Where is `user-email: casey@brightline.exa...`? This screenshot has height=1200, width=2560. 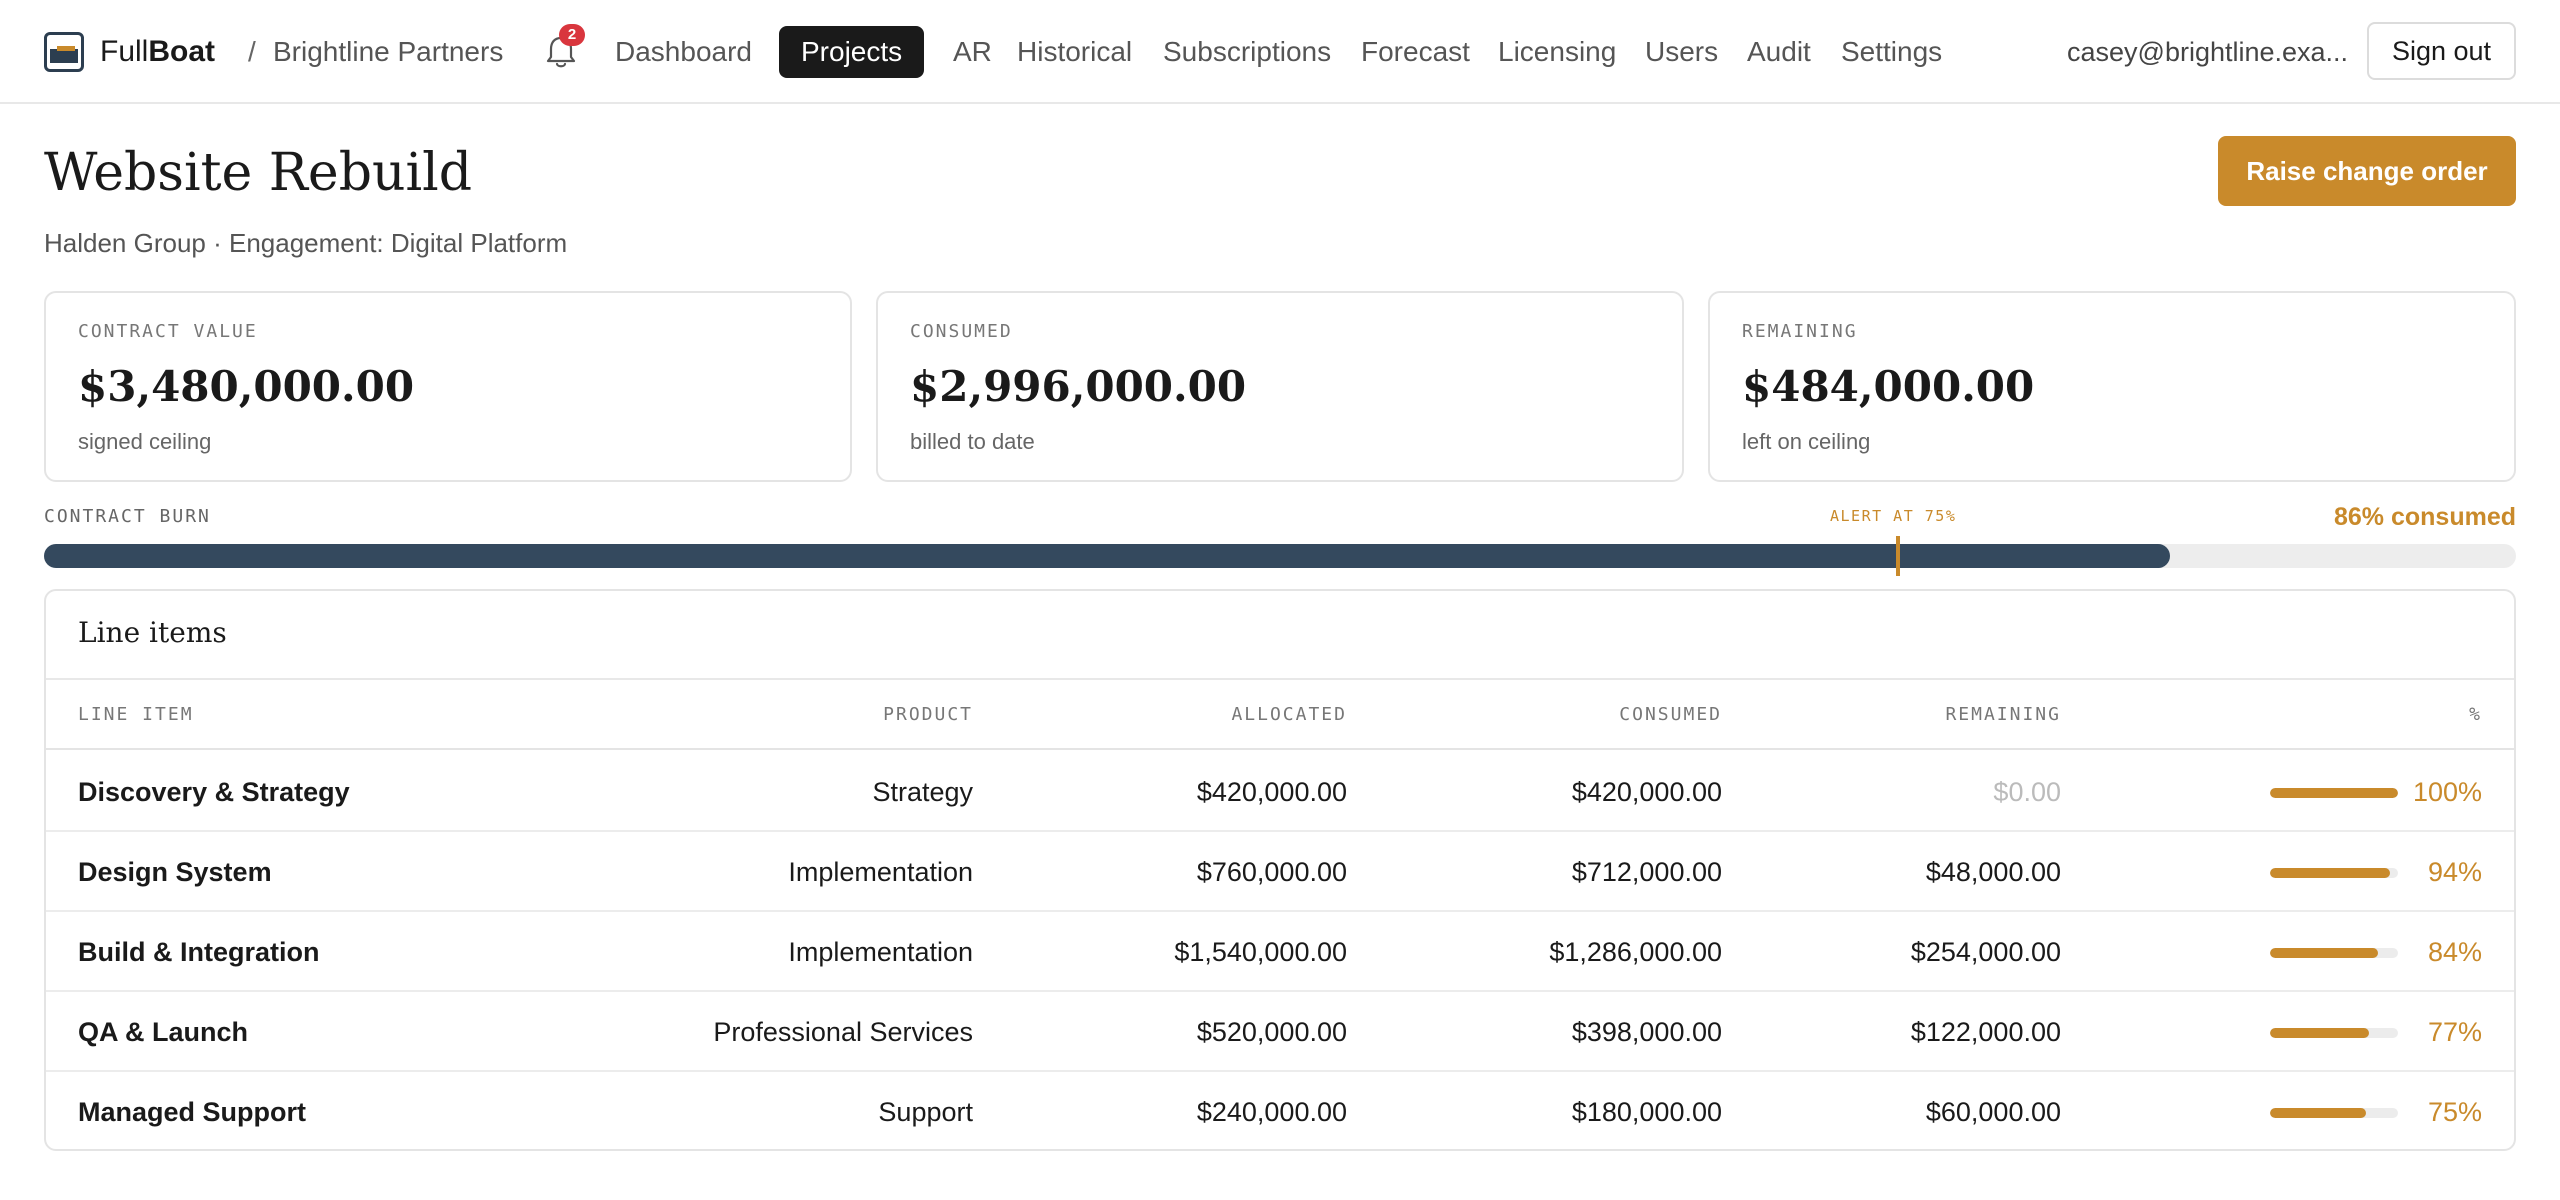 user-email: casey@brightline.exa... is located at coordinates (2208, 52).